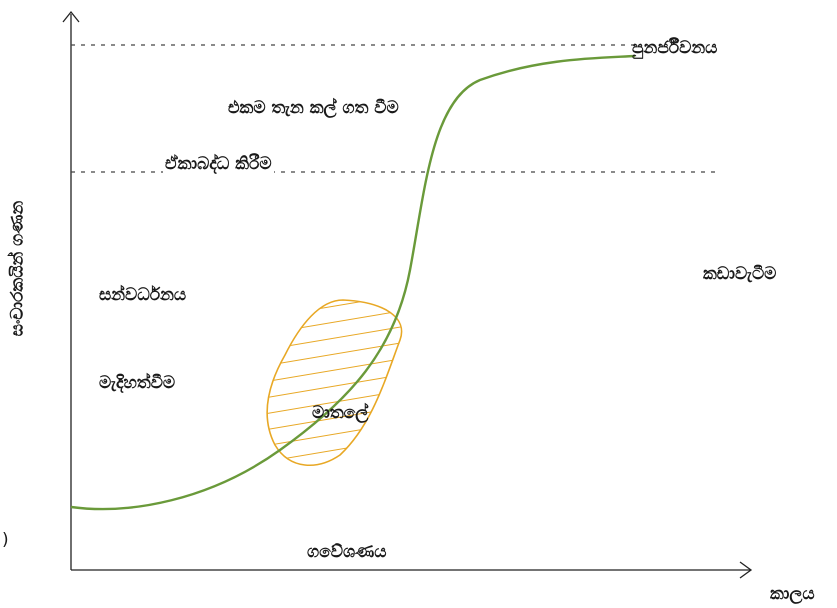 The image size is (837, 608). I want to click on stage-label-decline: කඩාවැටීම, so click(740, 274).